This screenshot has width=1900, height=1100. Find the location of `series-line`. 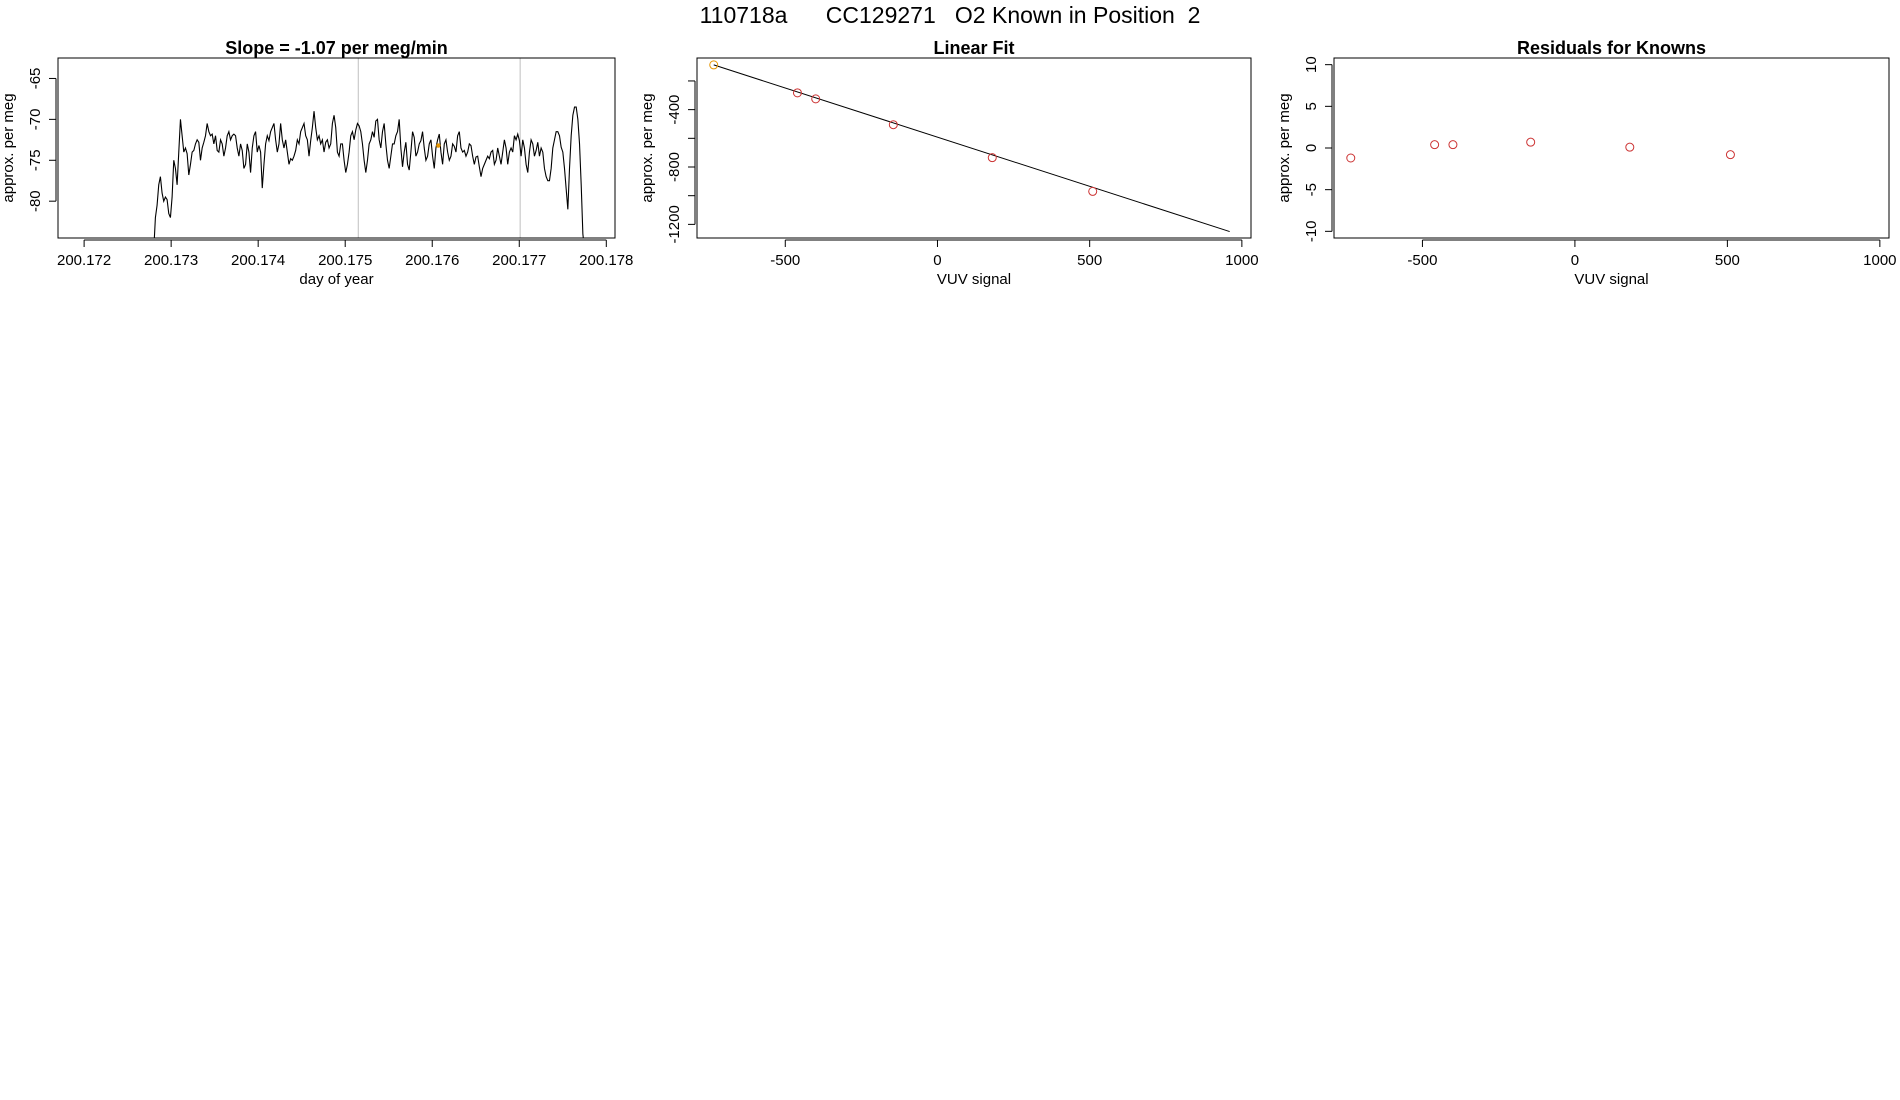

series-line is located at coordinates (368, 172).